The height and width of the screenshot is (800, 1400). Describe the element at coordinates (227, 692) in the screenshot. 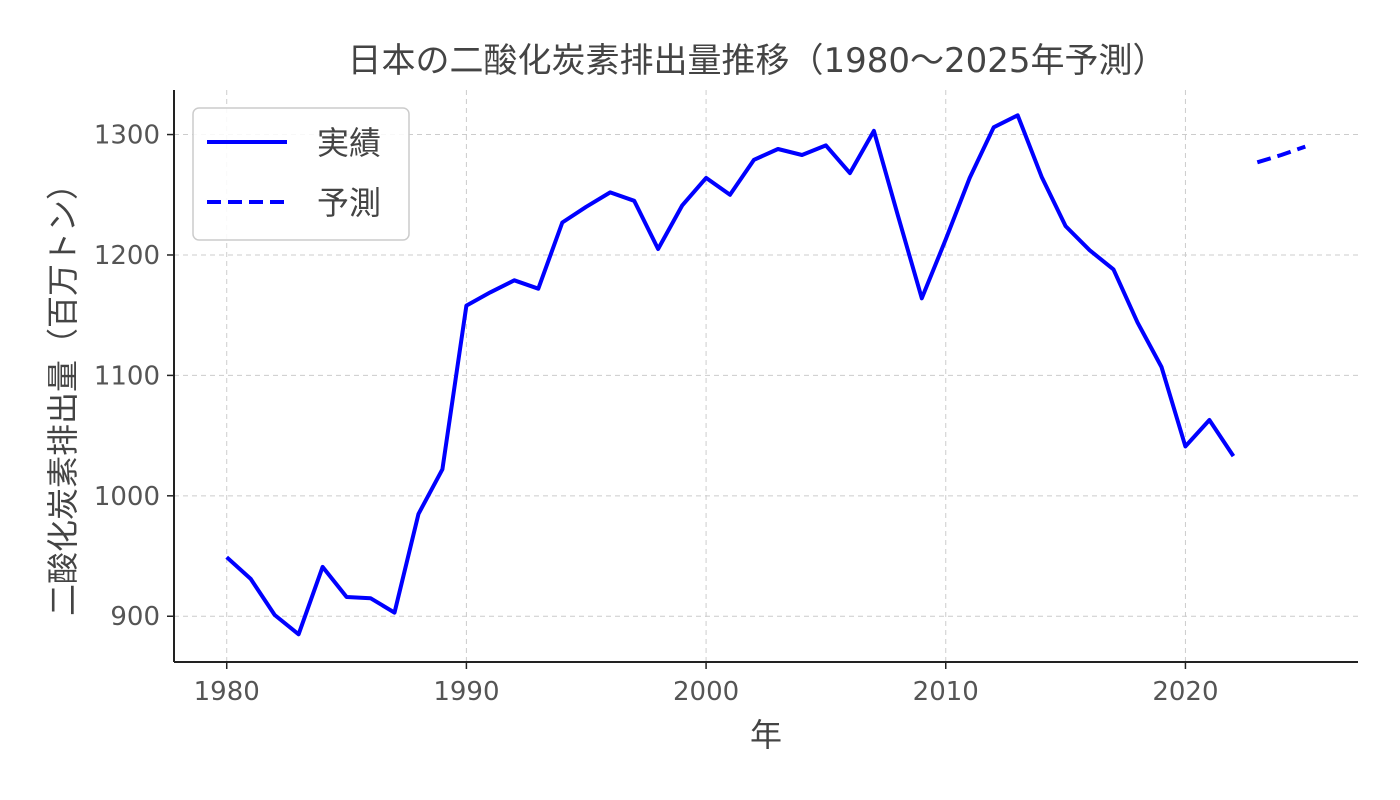

I see `x-tick-label: 1980` at that location.